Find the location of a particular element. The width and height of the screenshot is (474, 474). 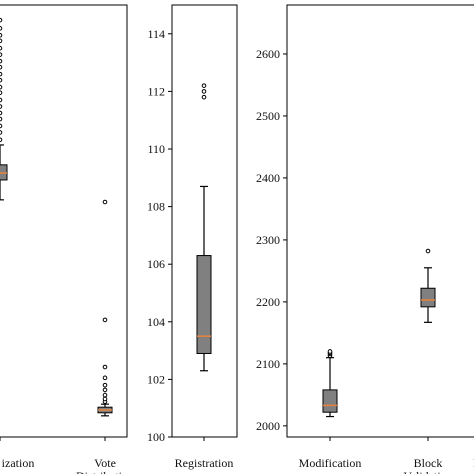

y-tick-label: 100 is located at coordinates (156, 437).